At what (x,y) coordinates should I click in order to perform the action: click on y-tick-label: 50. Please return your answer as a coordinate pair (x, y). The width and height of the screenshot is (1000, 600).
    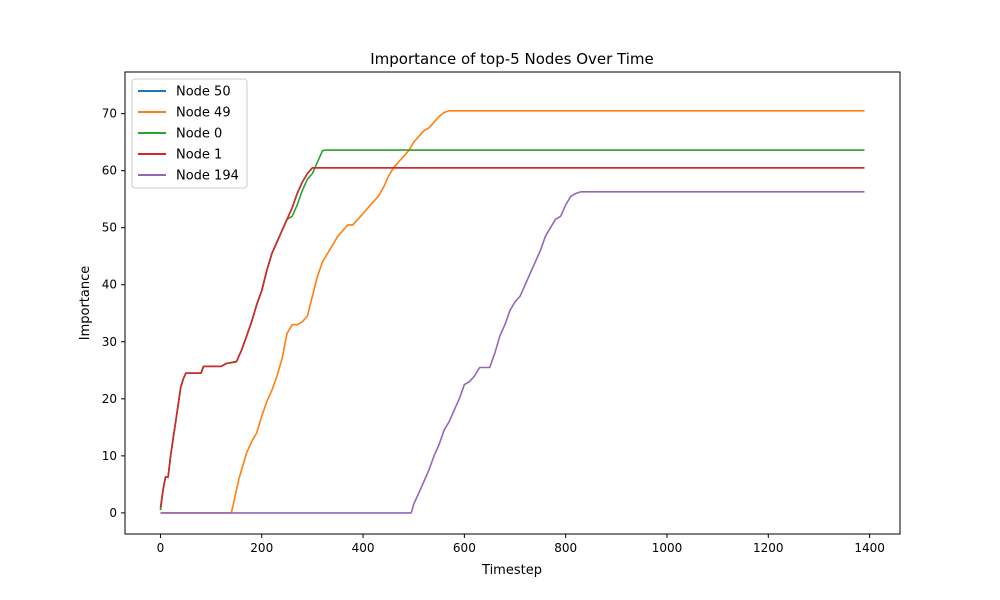
    Looking at the image, I should click on (109, 228).